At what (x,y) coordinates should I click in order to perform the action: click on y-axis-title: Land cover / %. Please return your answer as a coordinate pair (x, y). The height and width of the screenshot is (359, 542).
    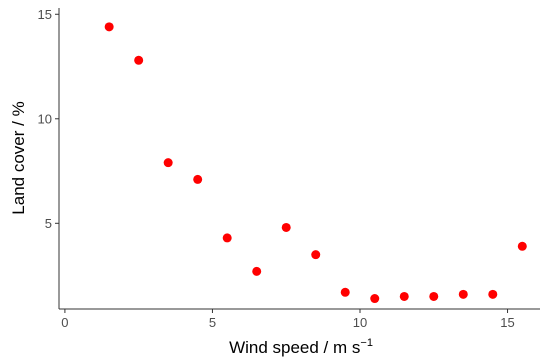
    Looking at the image, I should click on (18, 157).